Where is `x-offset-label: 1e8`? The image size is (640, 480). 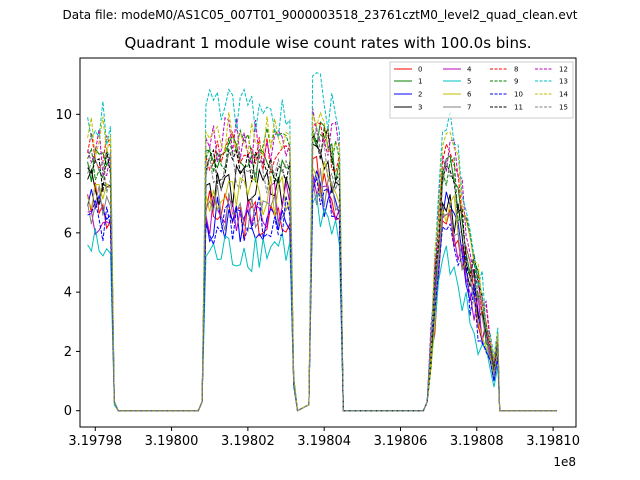
x-offset-label: 1e8 is located at coordinates (564, 462).